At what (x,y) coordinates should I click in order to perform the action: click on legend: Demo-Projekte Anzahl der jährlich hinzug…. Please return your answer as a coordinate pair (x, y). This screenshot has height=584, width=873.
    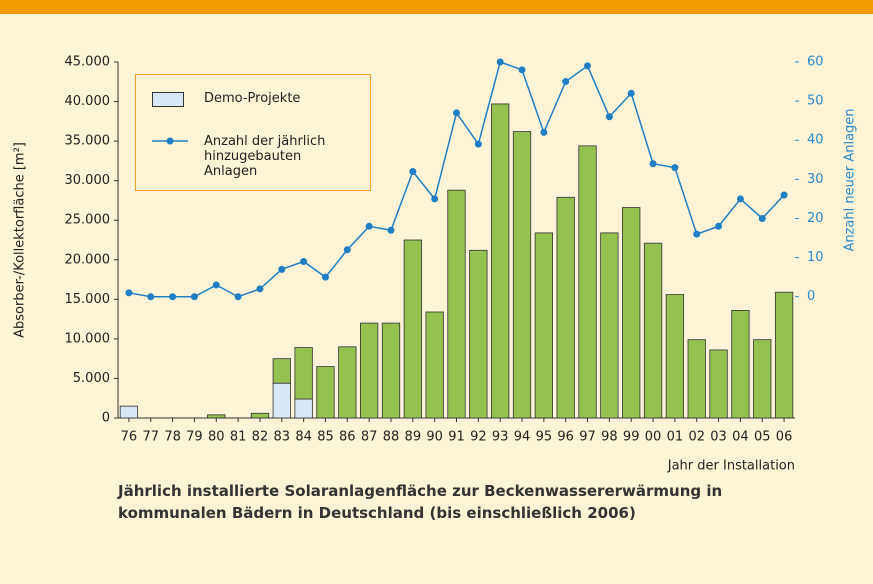
    Looking at the image, I should click on (253, 132).